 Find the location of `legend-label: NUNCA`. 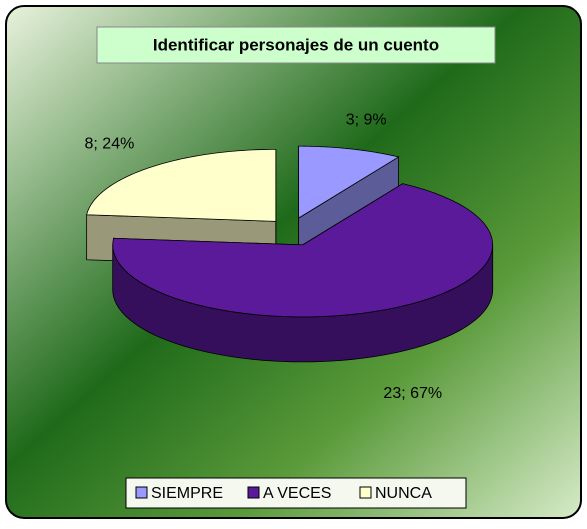

legend-label: NUNCA is located at coordinates (403, 493).